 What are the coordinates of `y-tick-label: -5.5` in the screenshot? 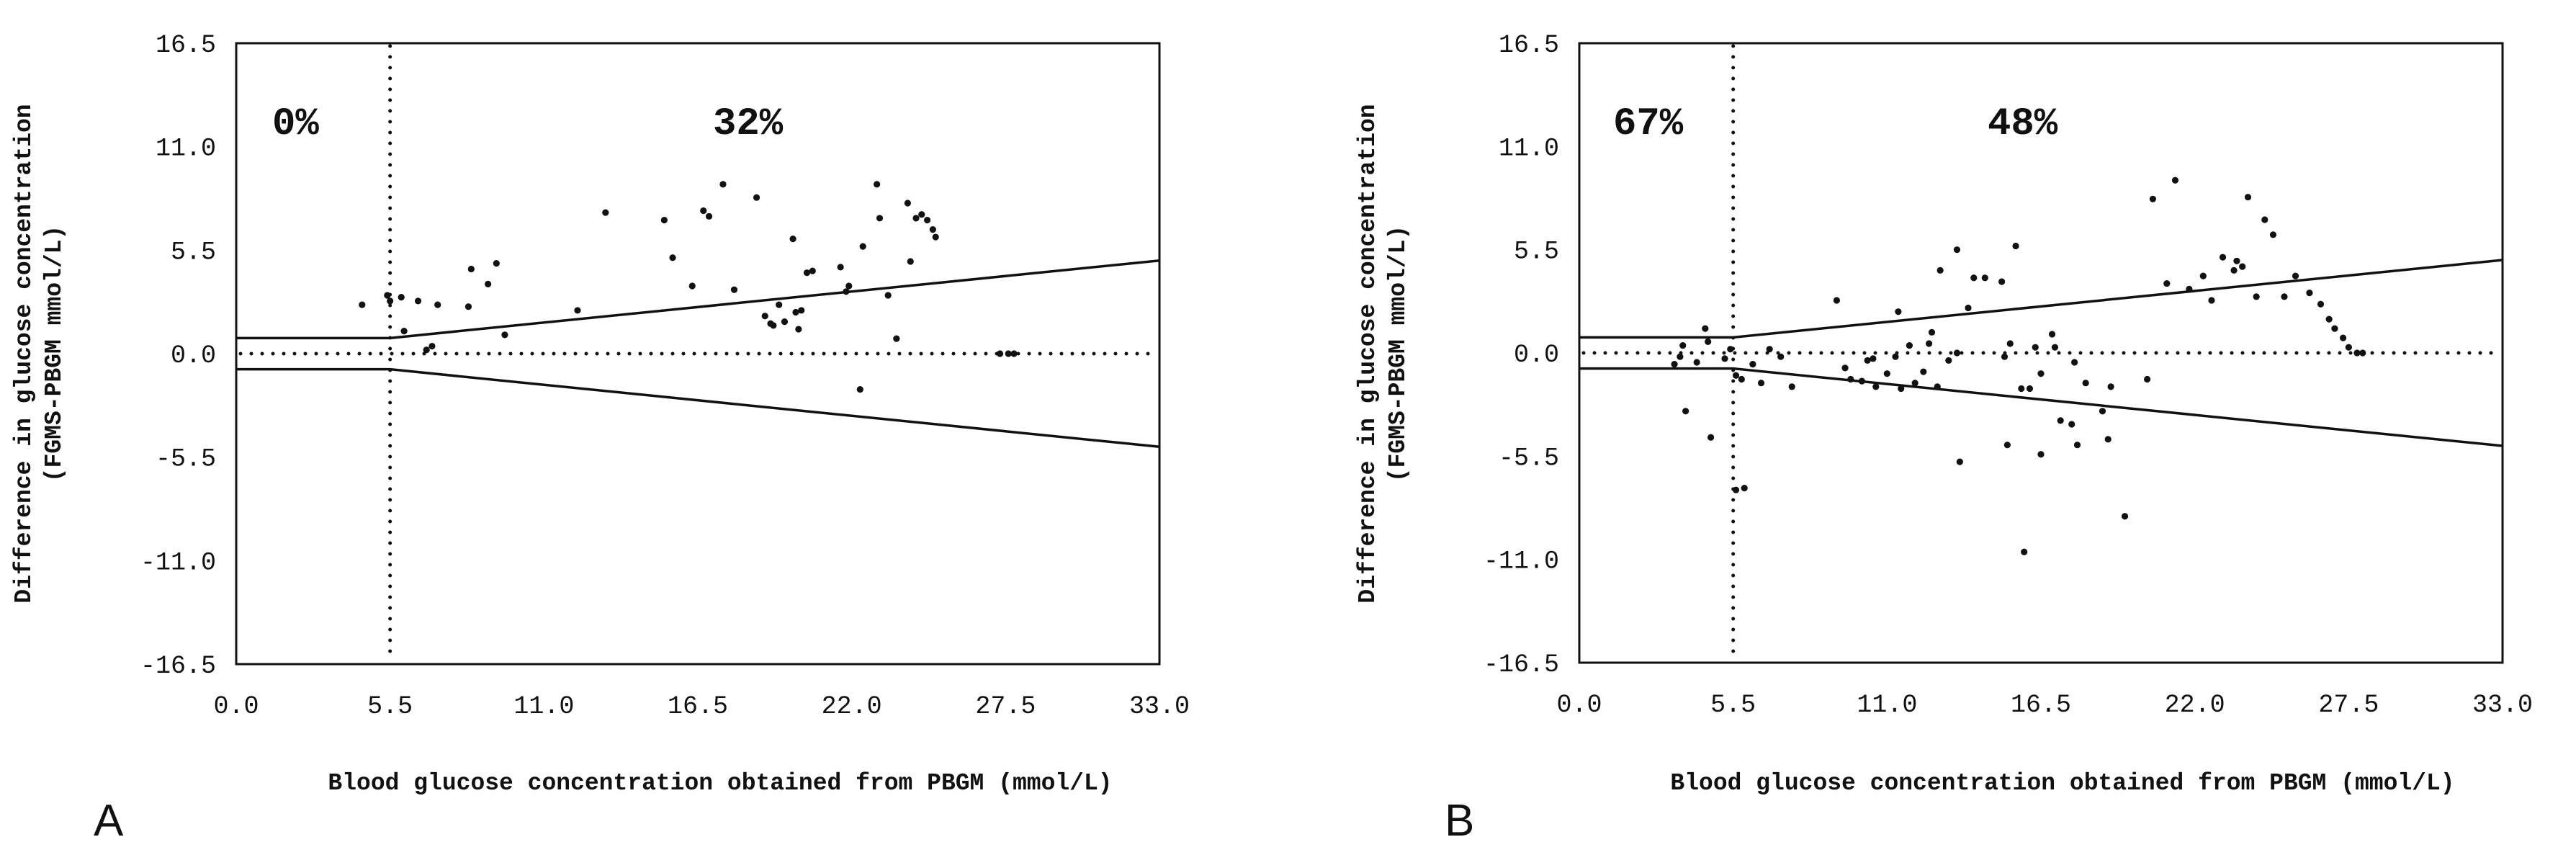 It's located at (186, 460).